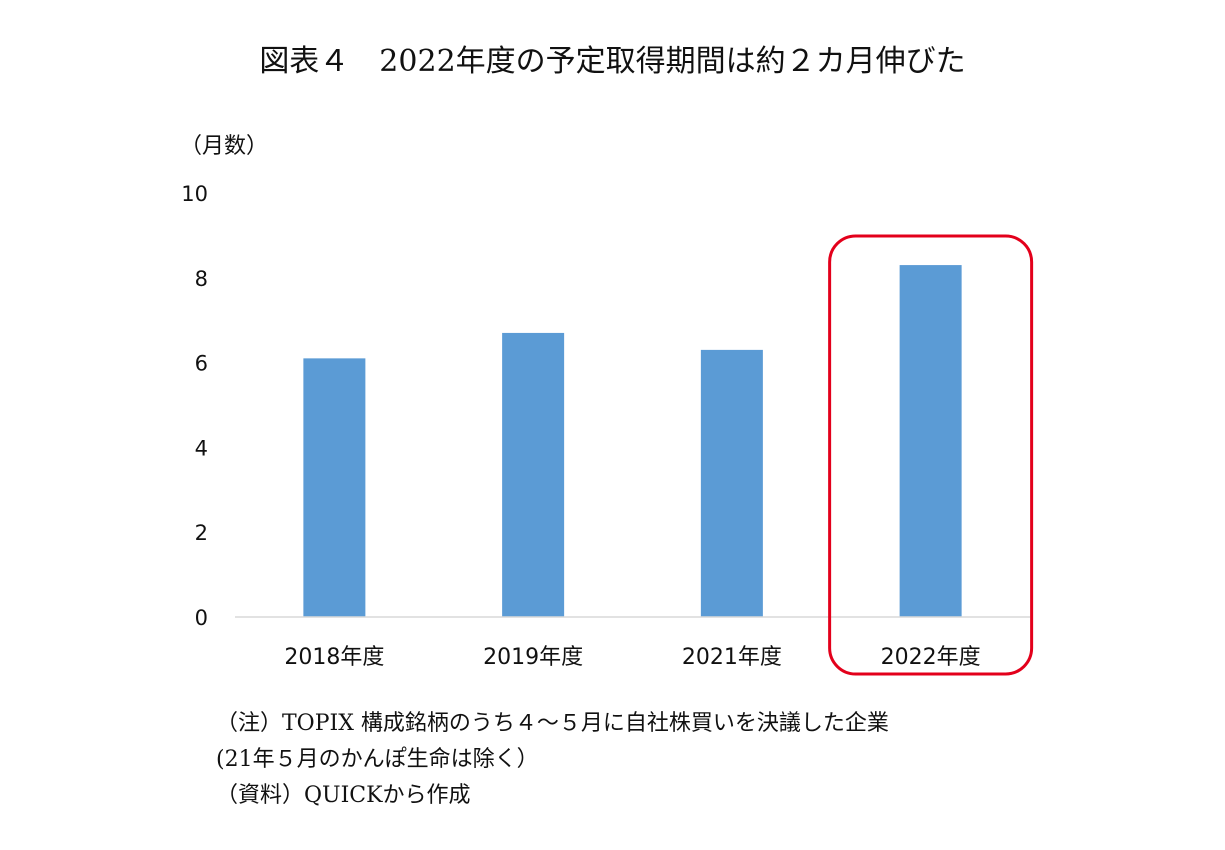 The height and width of the screenshot is (850, 1225). What do you see at coordinates (201, 533) in the screenshot?
I see `y-tick-label: 2` at bounding box center [201, 533].